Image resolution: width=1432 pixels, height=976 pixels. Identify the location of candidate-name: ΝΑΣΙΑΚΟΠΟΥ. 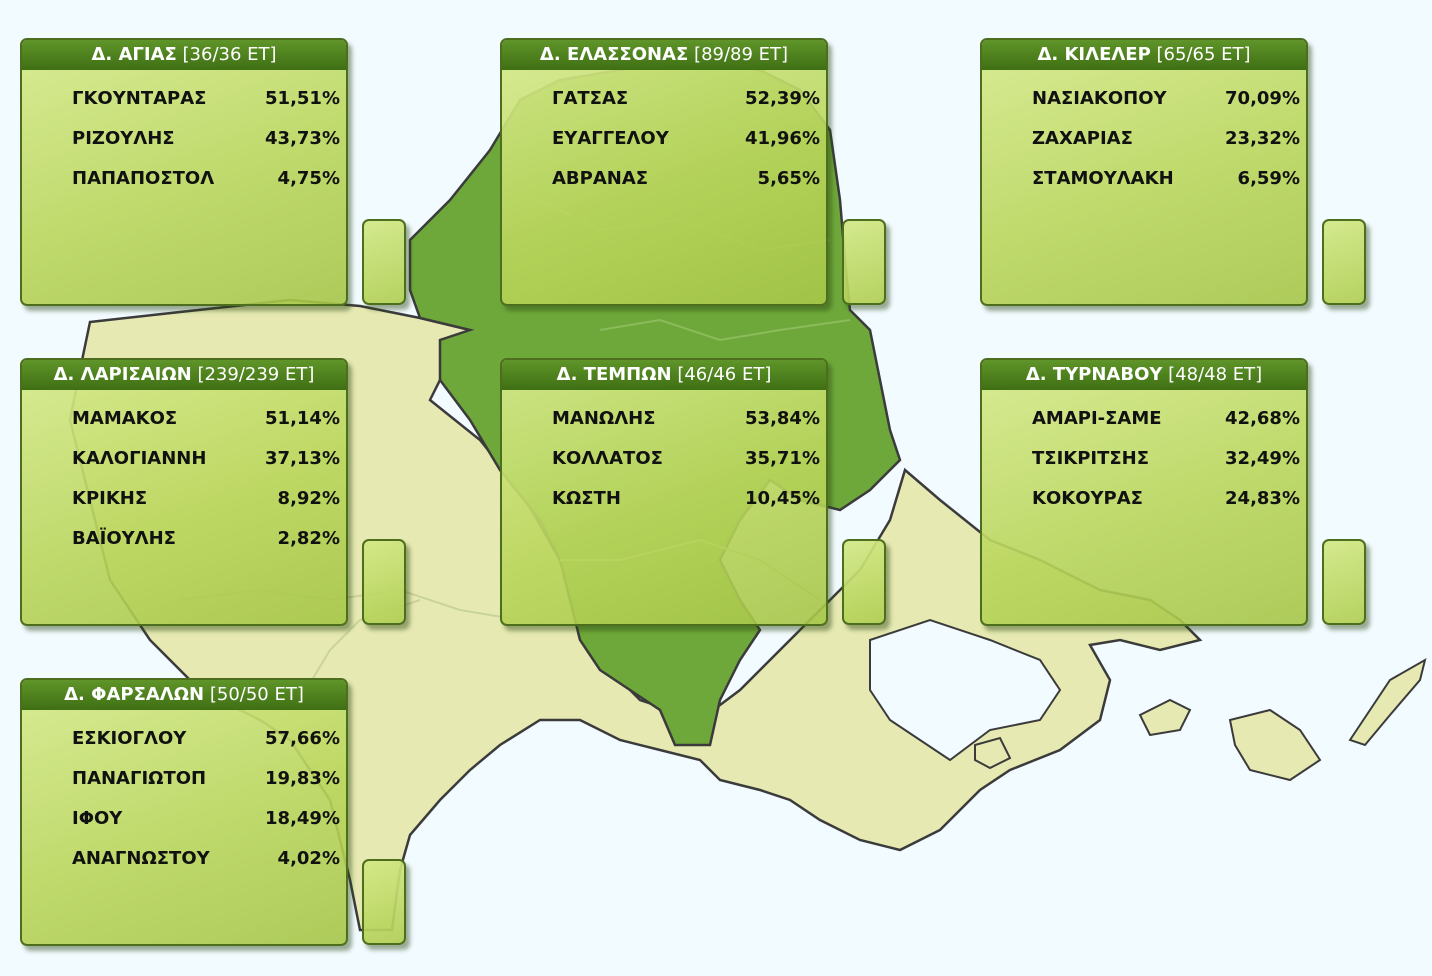
(1099, 98).